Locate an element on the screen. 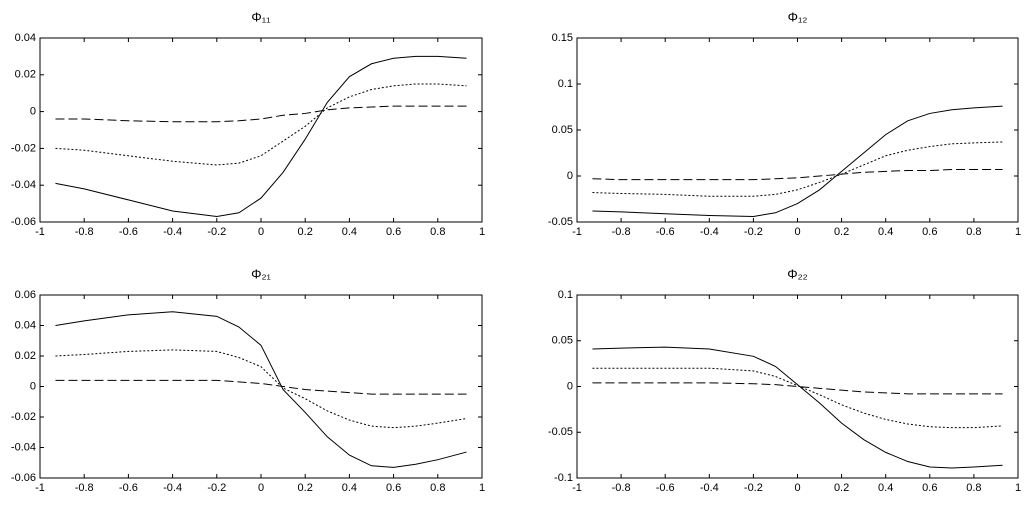 The width and height of the screenshot is (1024, 505). y-tick-label: 0.15 is located at coordinates (562, 38).